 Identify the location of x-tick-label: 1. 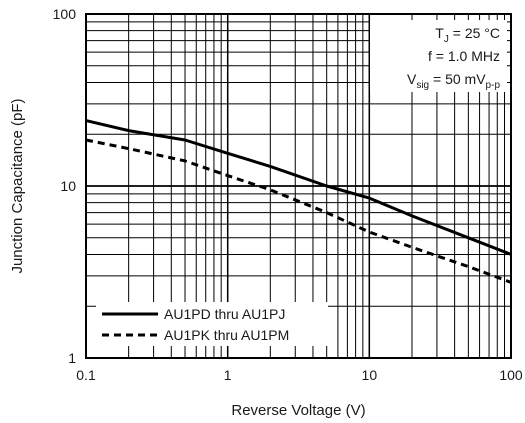
(228, 375).